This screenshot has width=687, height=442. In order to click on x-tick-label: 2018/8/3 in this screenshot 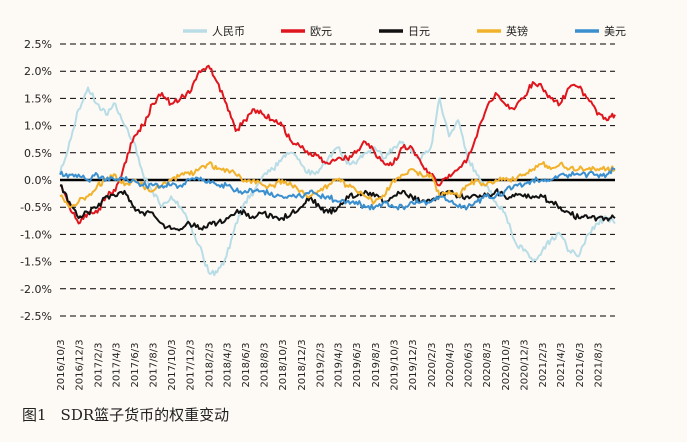, I will do `click(265, 365)`.